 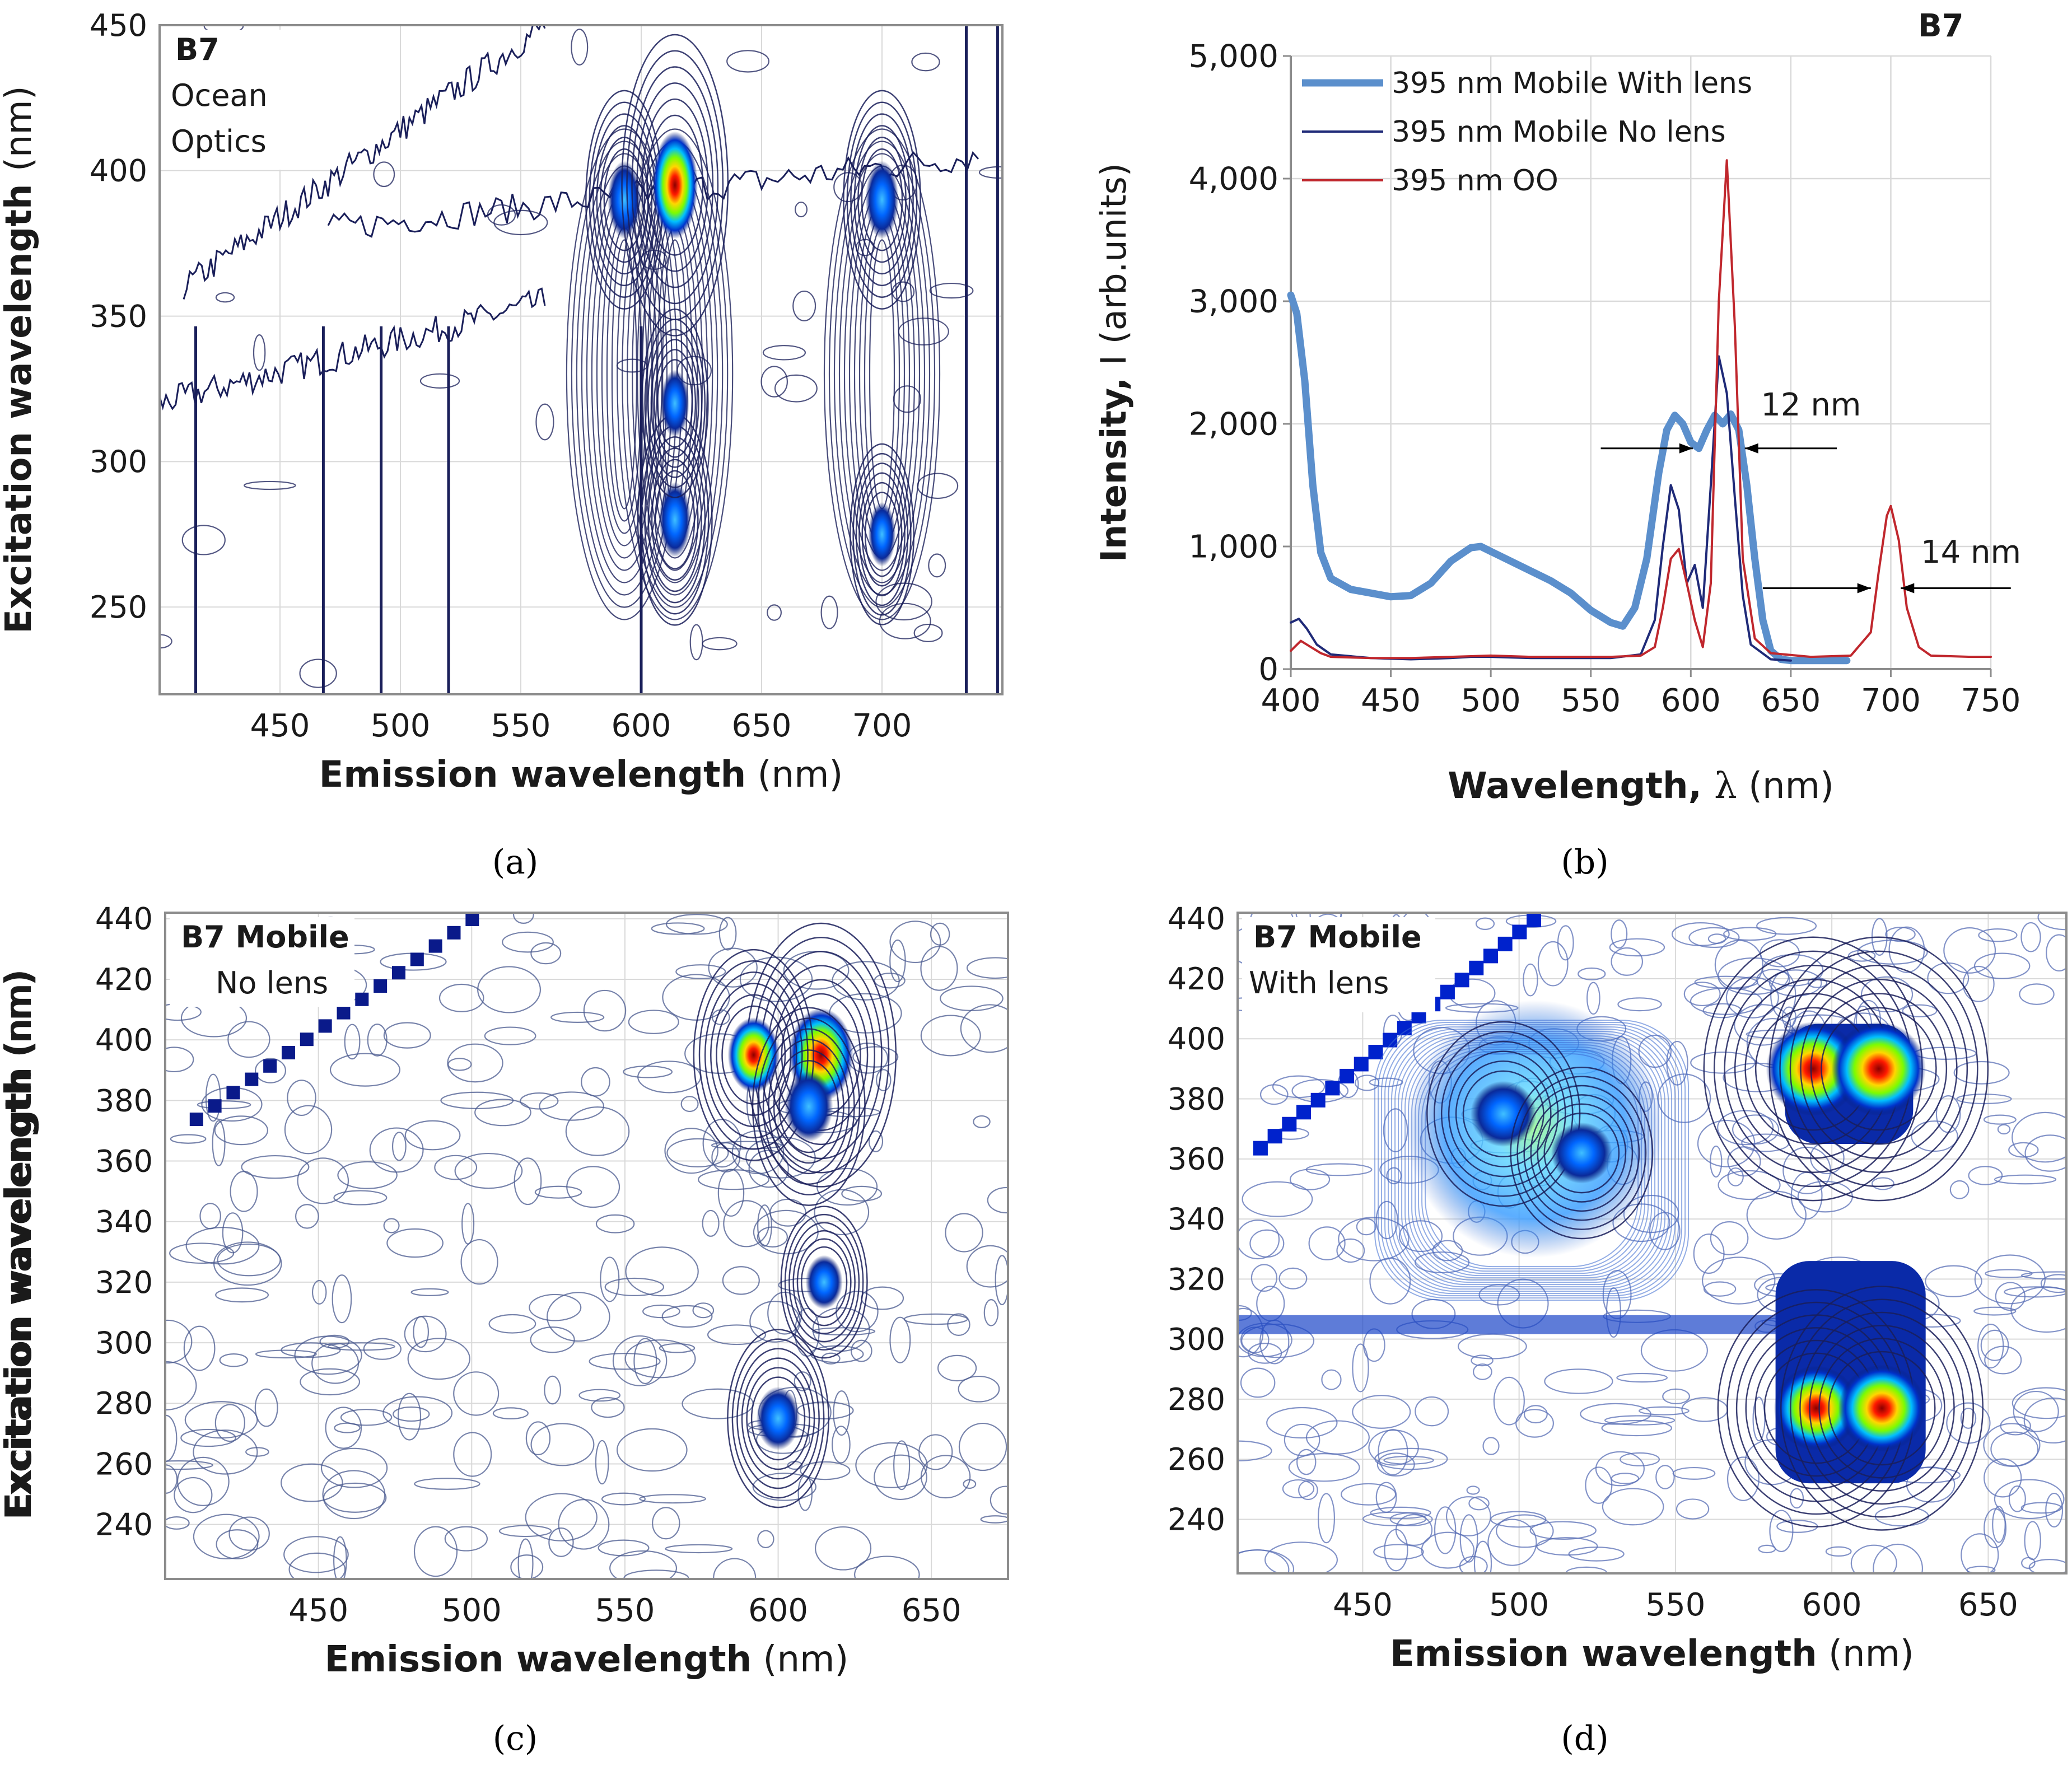 I want to click on y-axis-label-main: Excitation wavelength, so click(x=20, y=402).